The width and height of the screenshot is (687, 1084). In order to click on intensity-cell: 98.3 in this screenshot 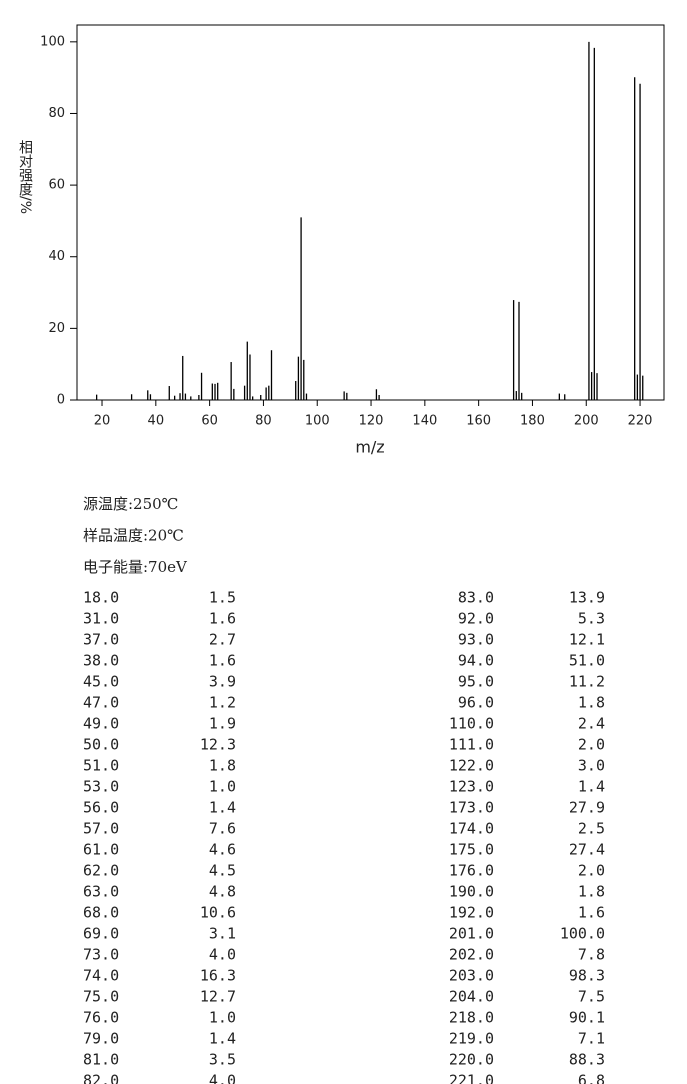, I will do `click(587, 976)`.